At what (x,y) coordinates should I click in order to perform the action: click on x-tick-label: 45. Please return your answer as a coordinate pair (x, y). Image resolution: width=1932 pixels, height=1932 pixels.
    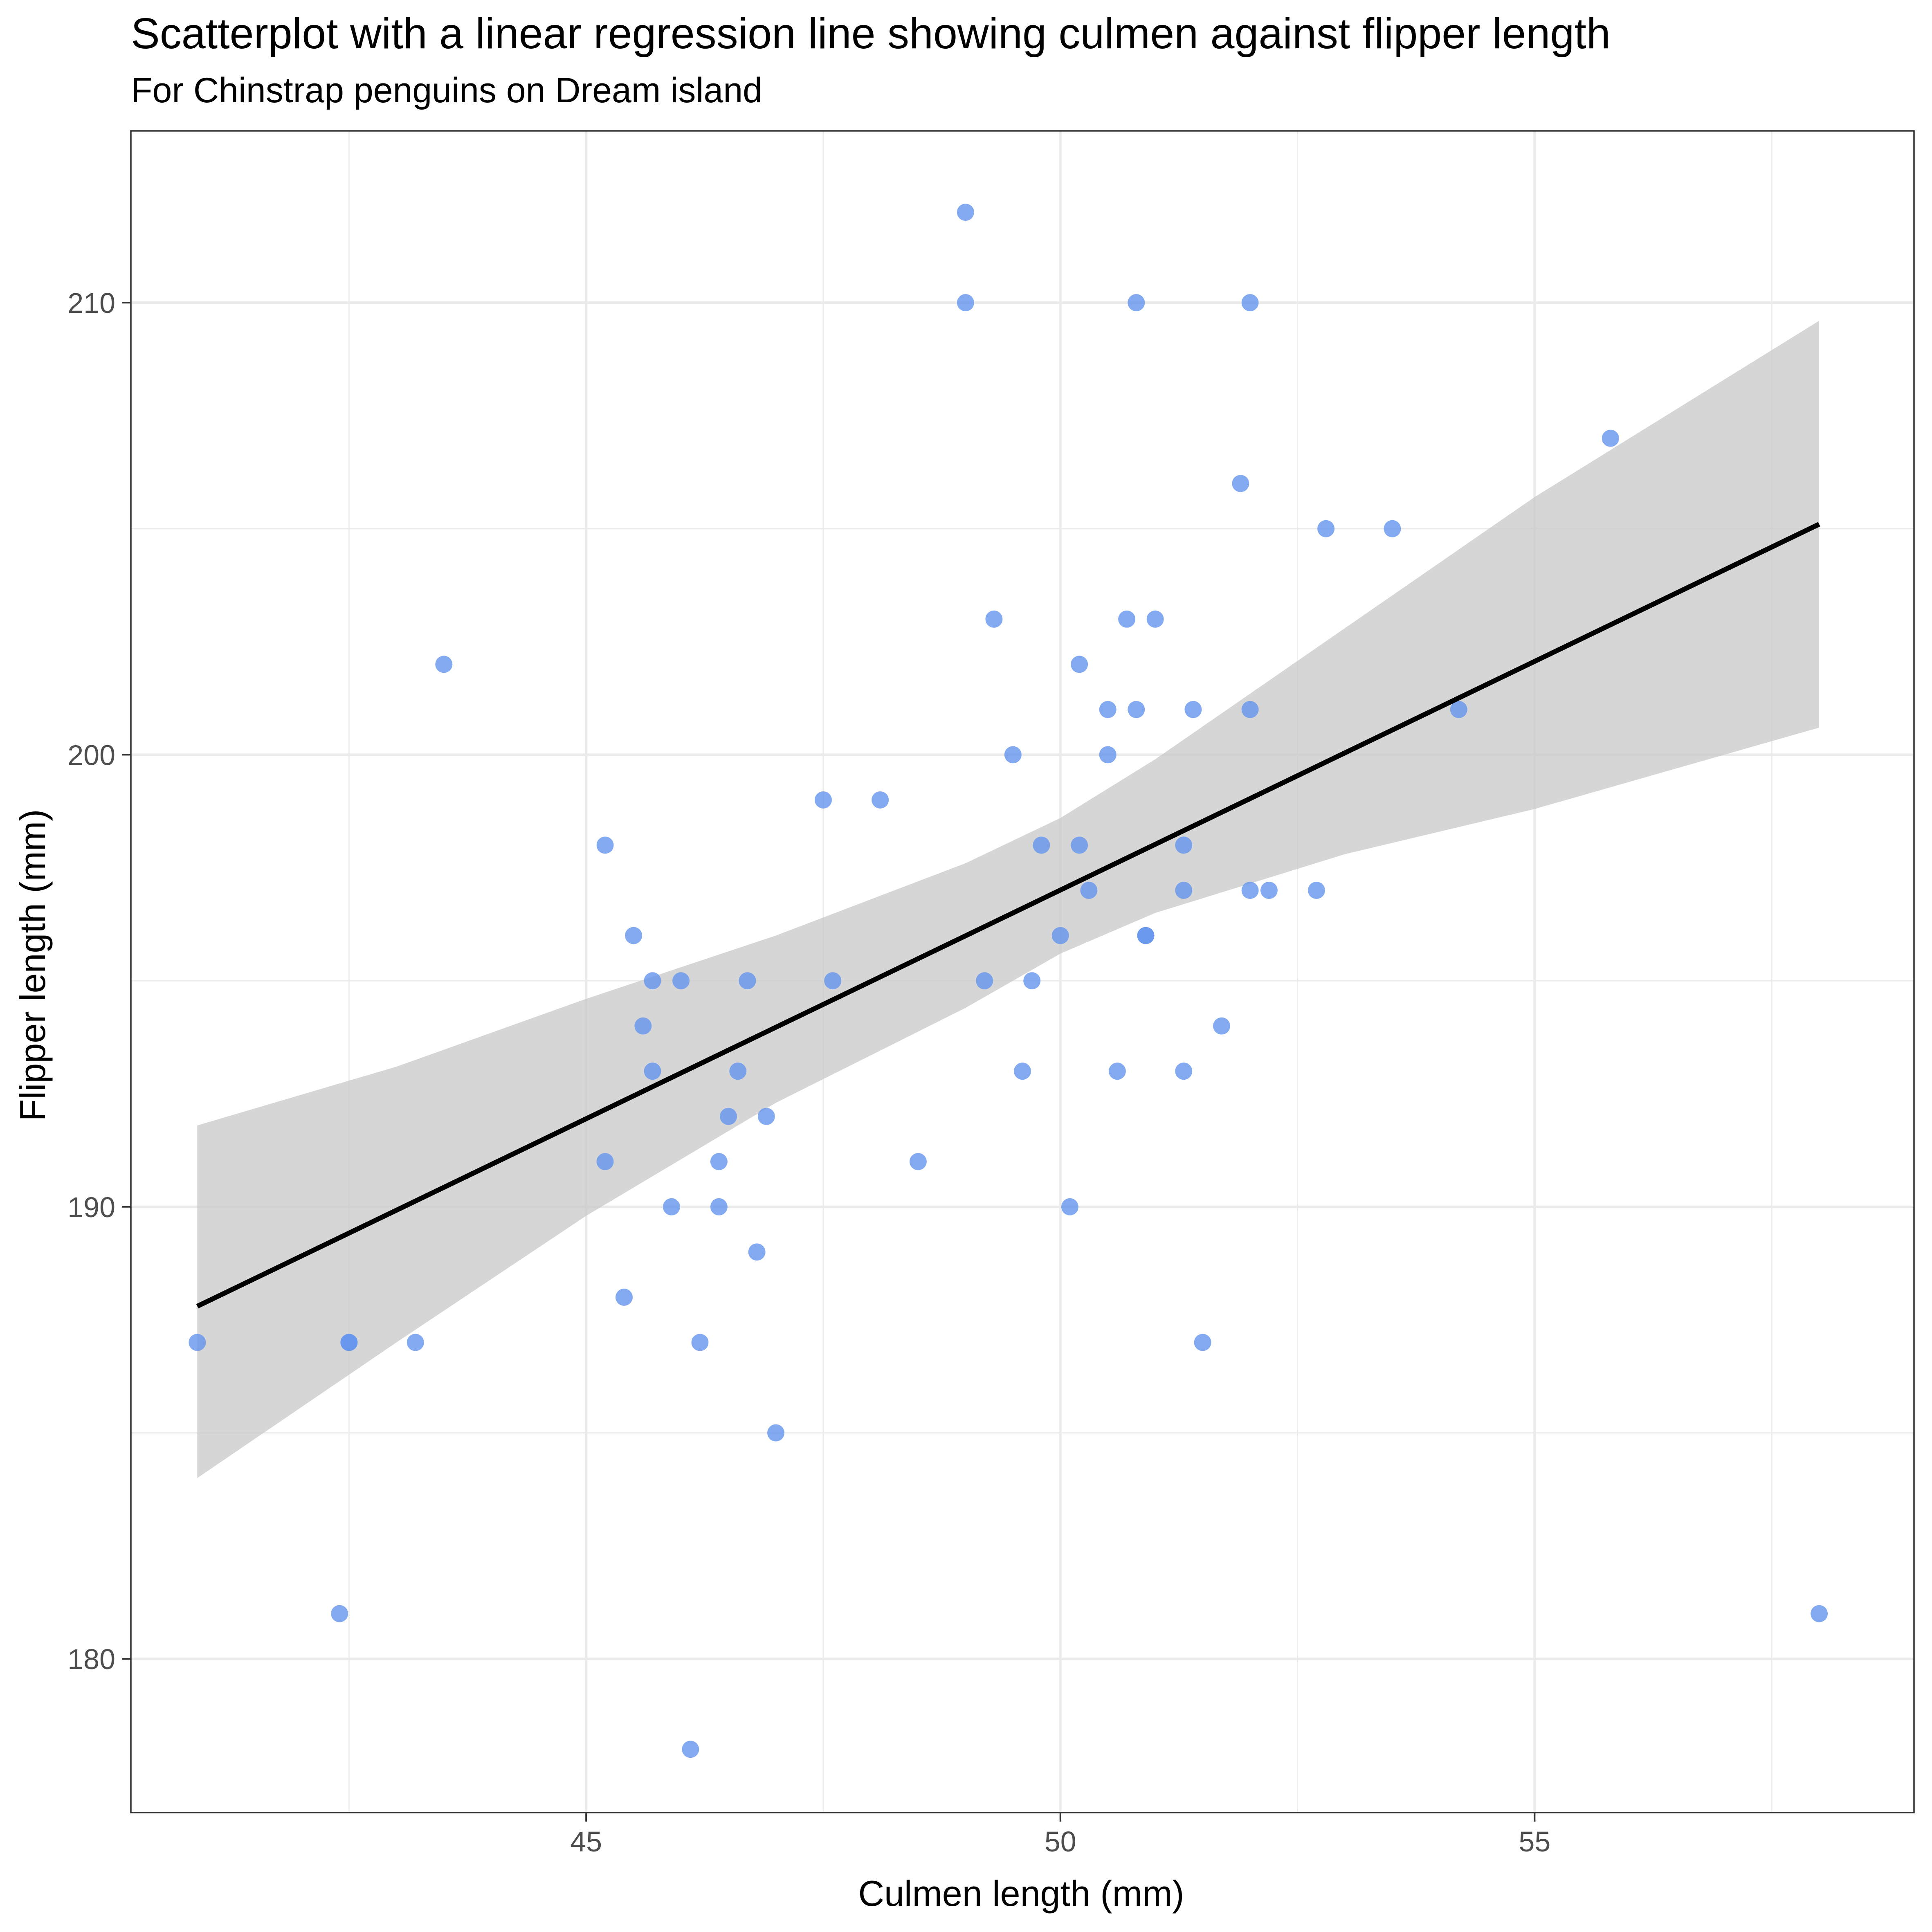
    Looking at the image, I should click on (586, 1842).